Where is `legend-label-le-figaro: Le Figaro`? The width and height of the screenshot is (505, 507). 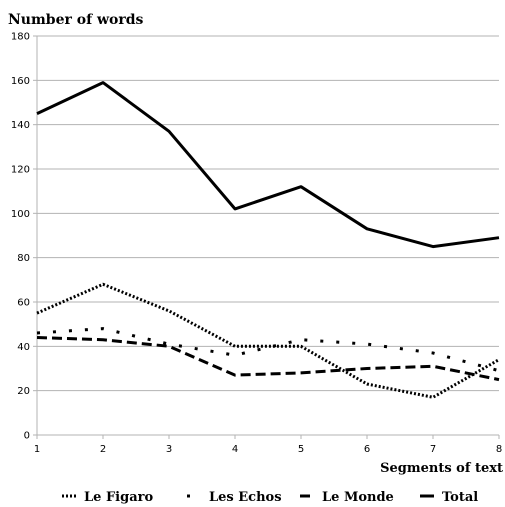 legend-label-le-figaro: Le Figaro is located at coordinates (118, 497).